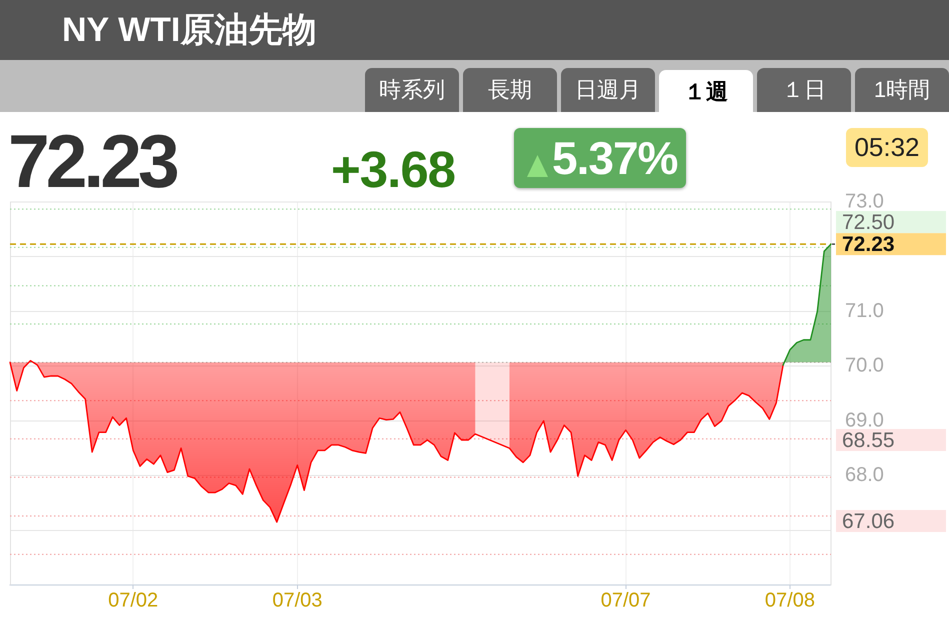 Image resolution: width=949 pixels, height=621 pixels. I want to click on price-badge: 68.55, so click(891, 440).